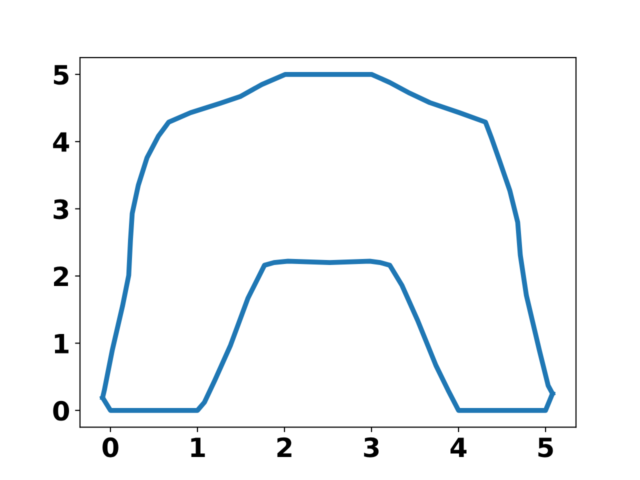  Describe the element at coordinates (545, 448) in the screenshot. I see `x-tick-label: 5` at that location.